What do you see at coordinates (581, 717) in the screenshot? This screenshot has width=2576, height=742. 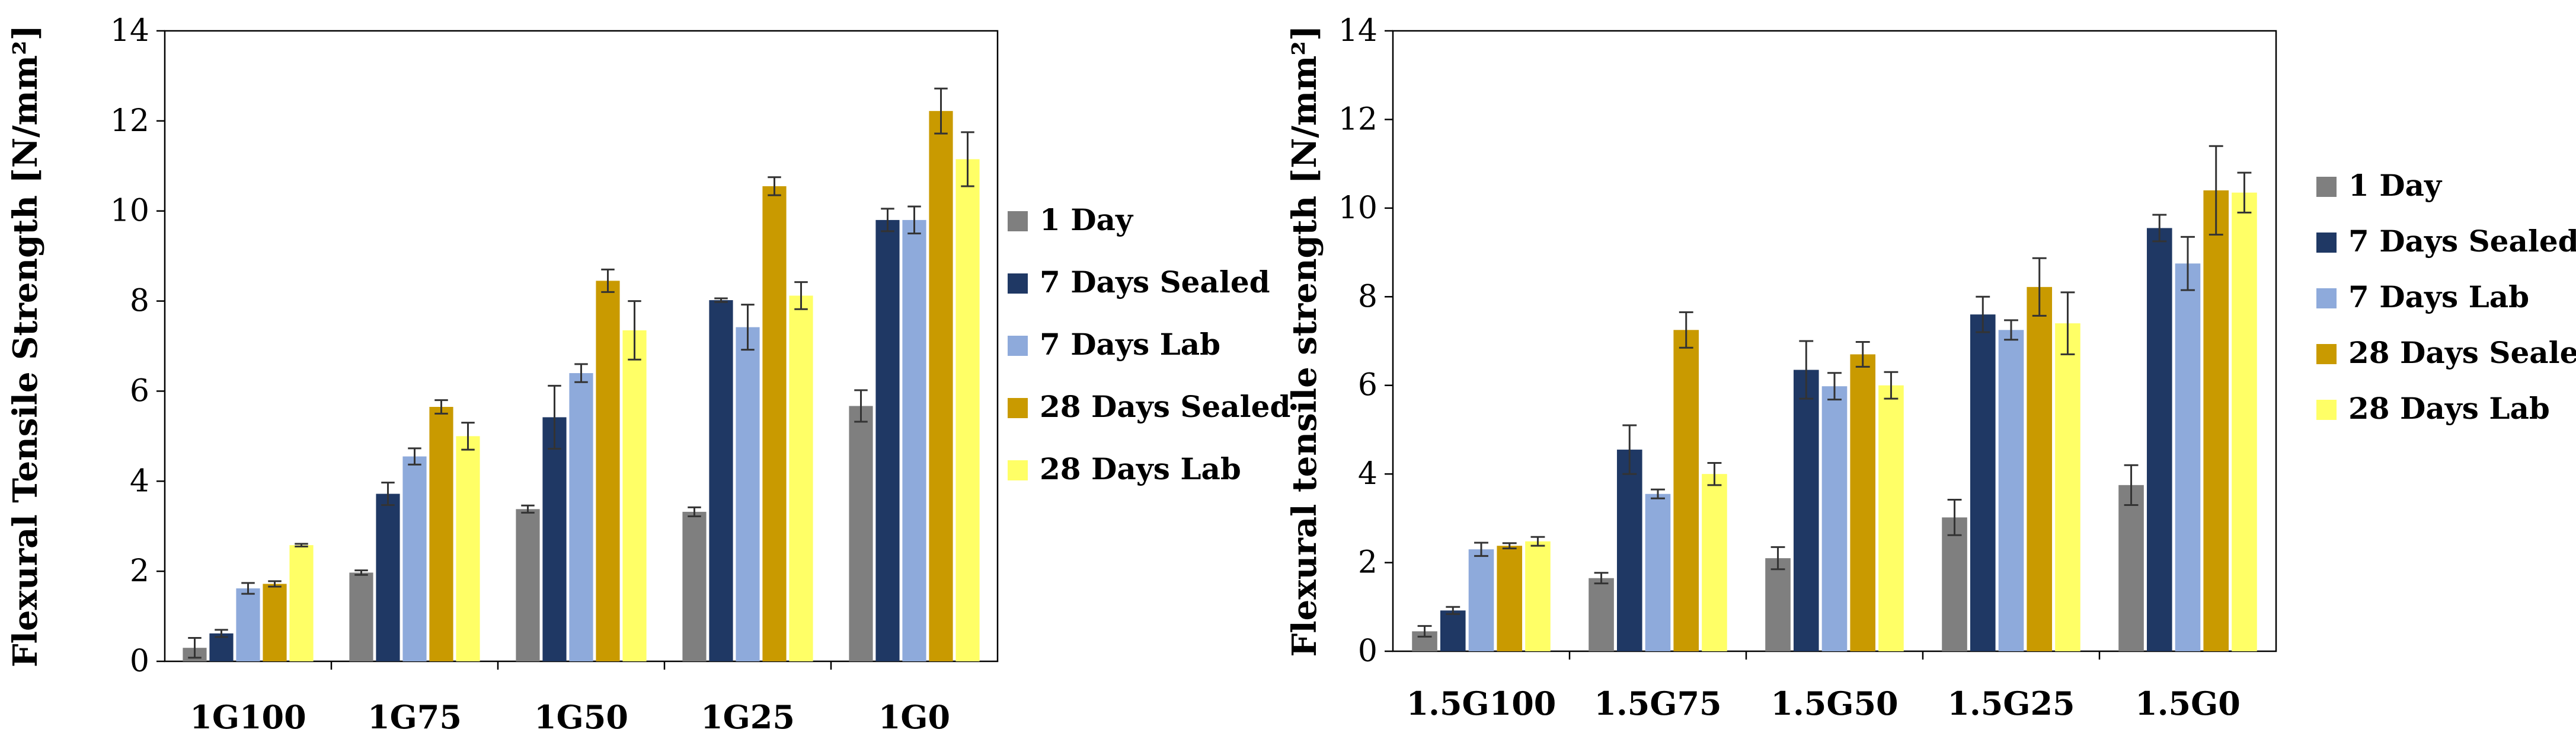 I see `category-label: 1G50` at bounding box center [581, 717].